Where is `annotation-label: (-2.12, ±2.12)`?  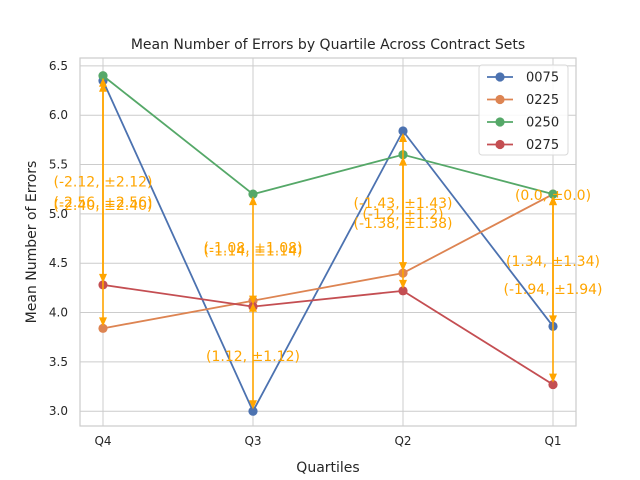 annotation-label: (-2.12, ±2.12) is located at coordinates (103, 182).